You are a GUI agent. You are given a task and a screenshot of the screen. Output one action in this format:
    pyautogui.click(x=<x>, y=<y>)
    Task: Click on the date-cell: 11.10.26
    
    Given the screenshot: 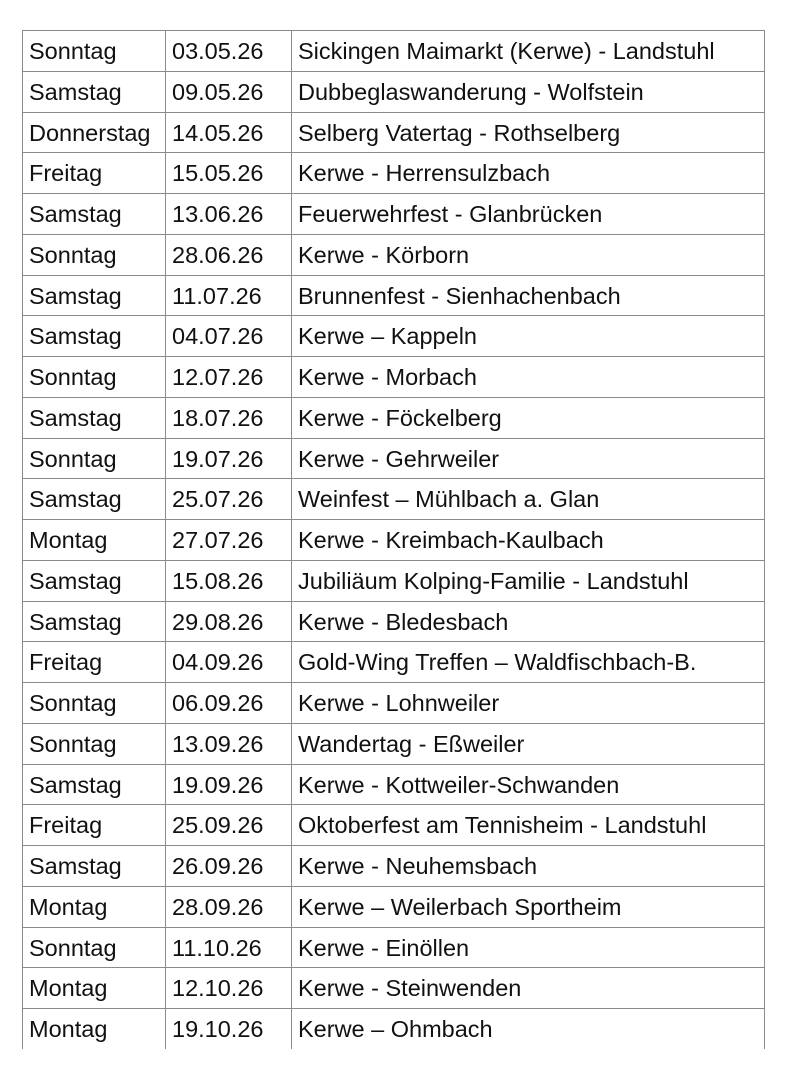 What is the action you would take?
    pyautogui.click(x=228, y=947)
    